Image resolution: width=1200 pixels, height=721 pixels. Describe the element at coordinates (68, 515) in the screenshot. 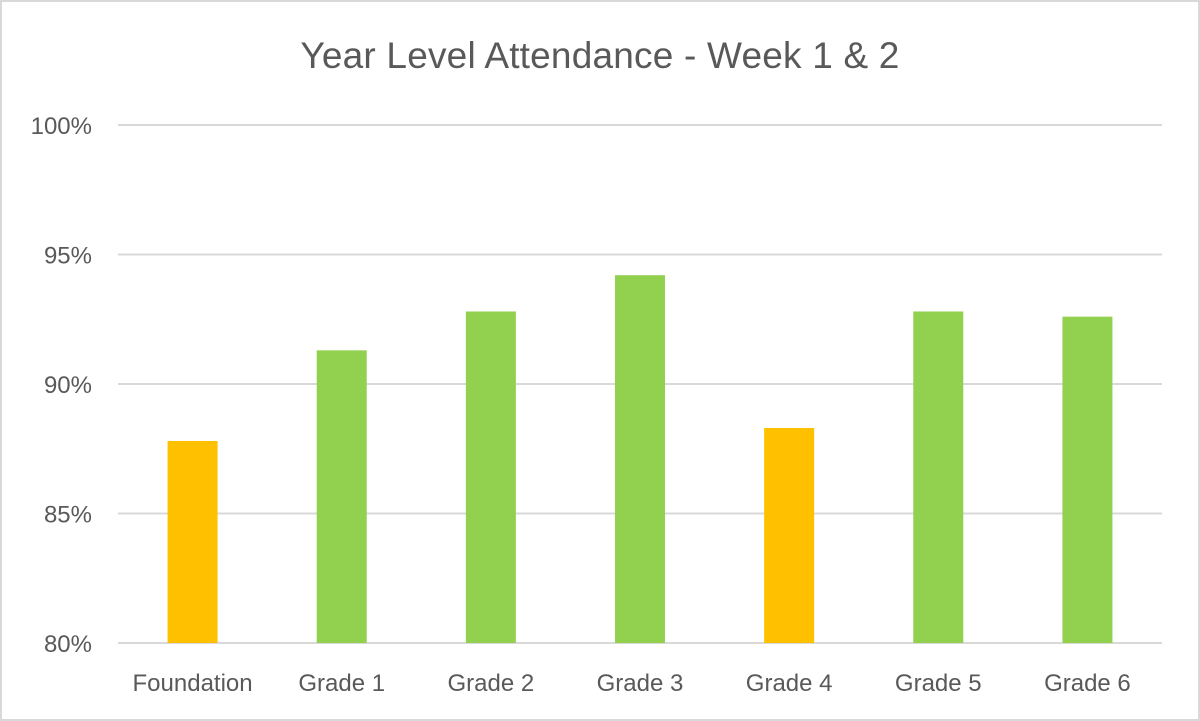

I see `y-tick-label: 85%` at that location.